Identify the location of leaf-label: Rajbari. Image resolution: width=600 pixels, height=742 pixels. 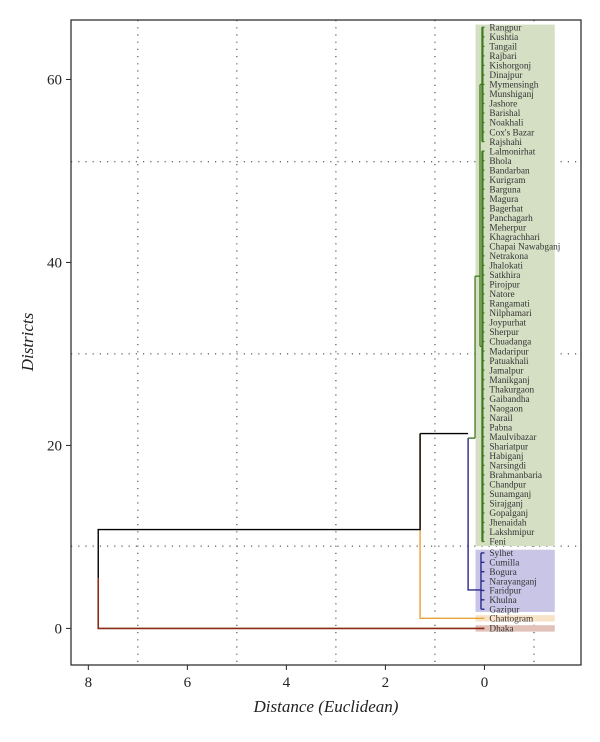
(503, 57).